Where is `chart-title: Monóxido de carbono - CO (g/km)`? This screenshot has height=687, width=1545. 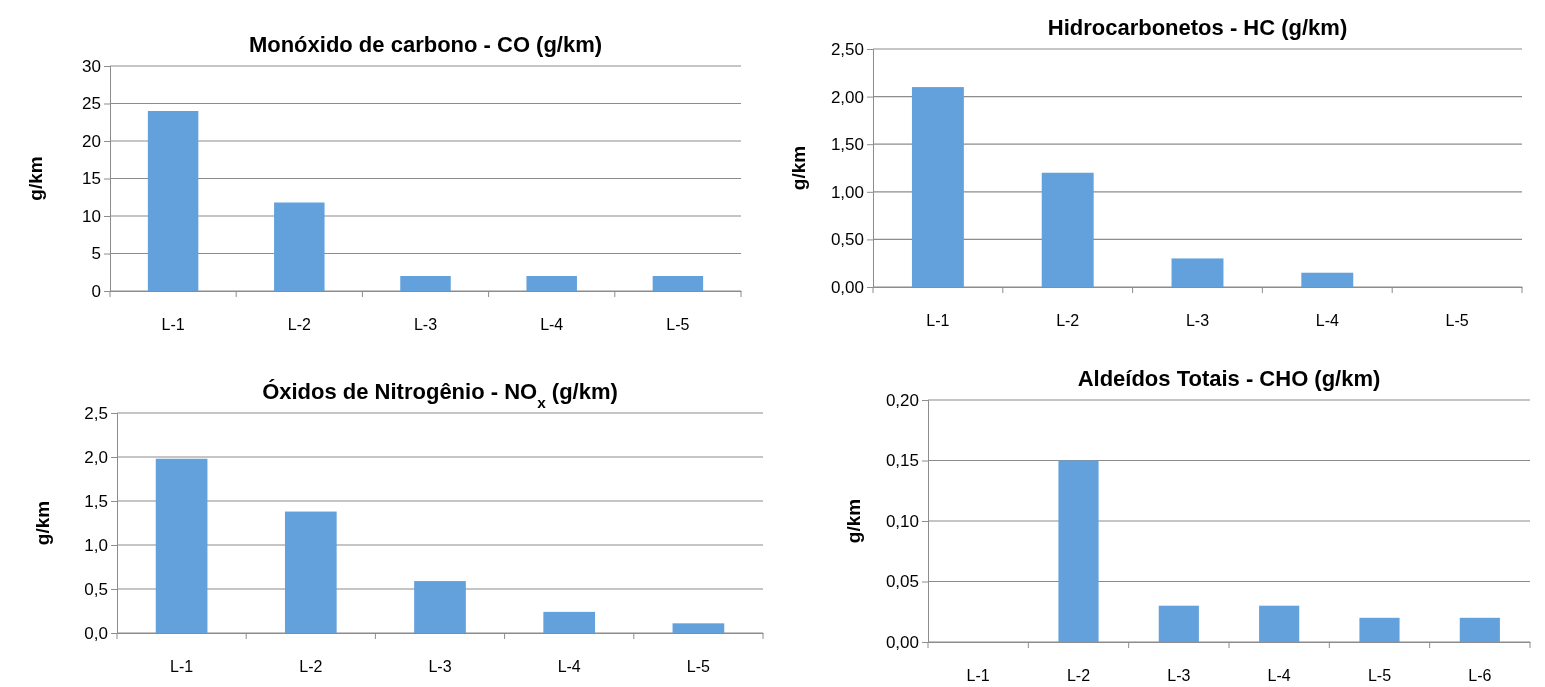
chart-title: Monóxido de carbono - CO (g/km) is located at coordinates (425, 44).